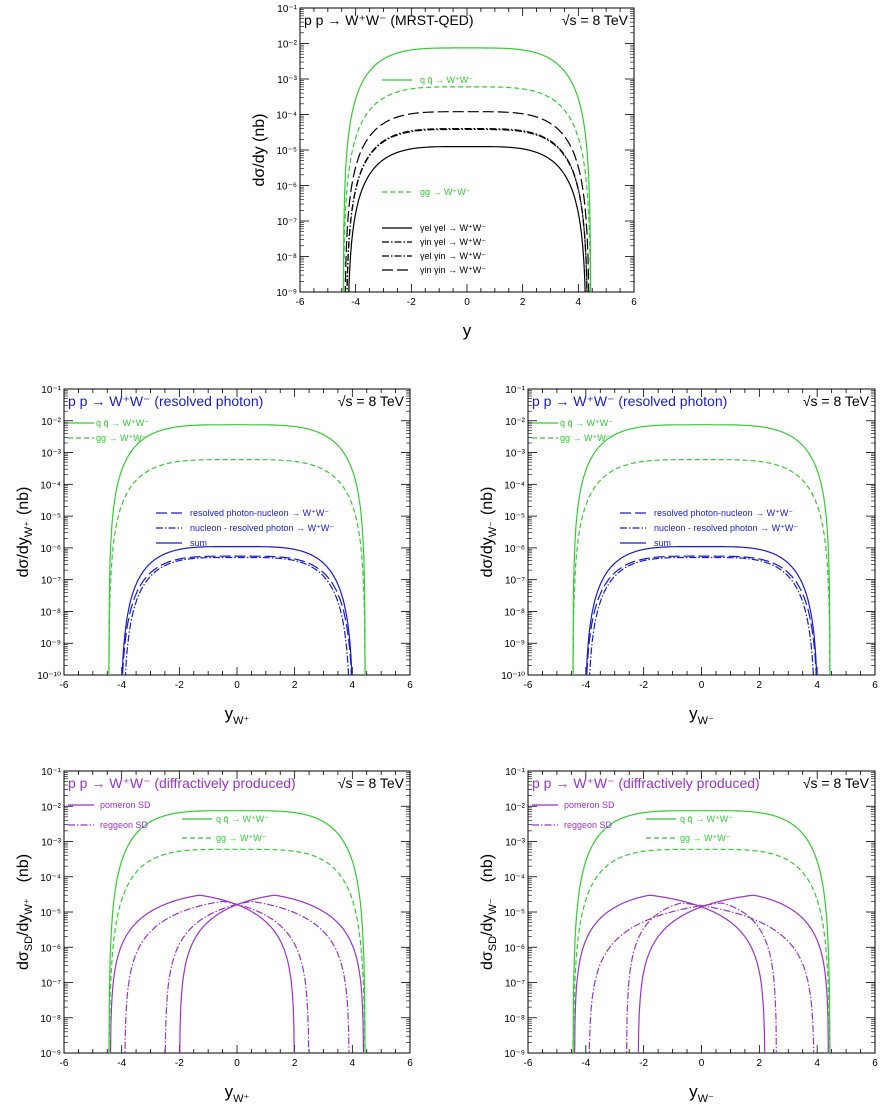  What do you see at coordinates (487, 925) in the screenshot?
I see `y-axis-label-mid: /dy` at bounding box center [487, 925].